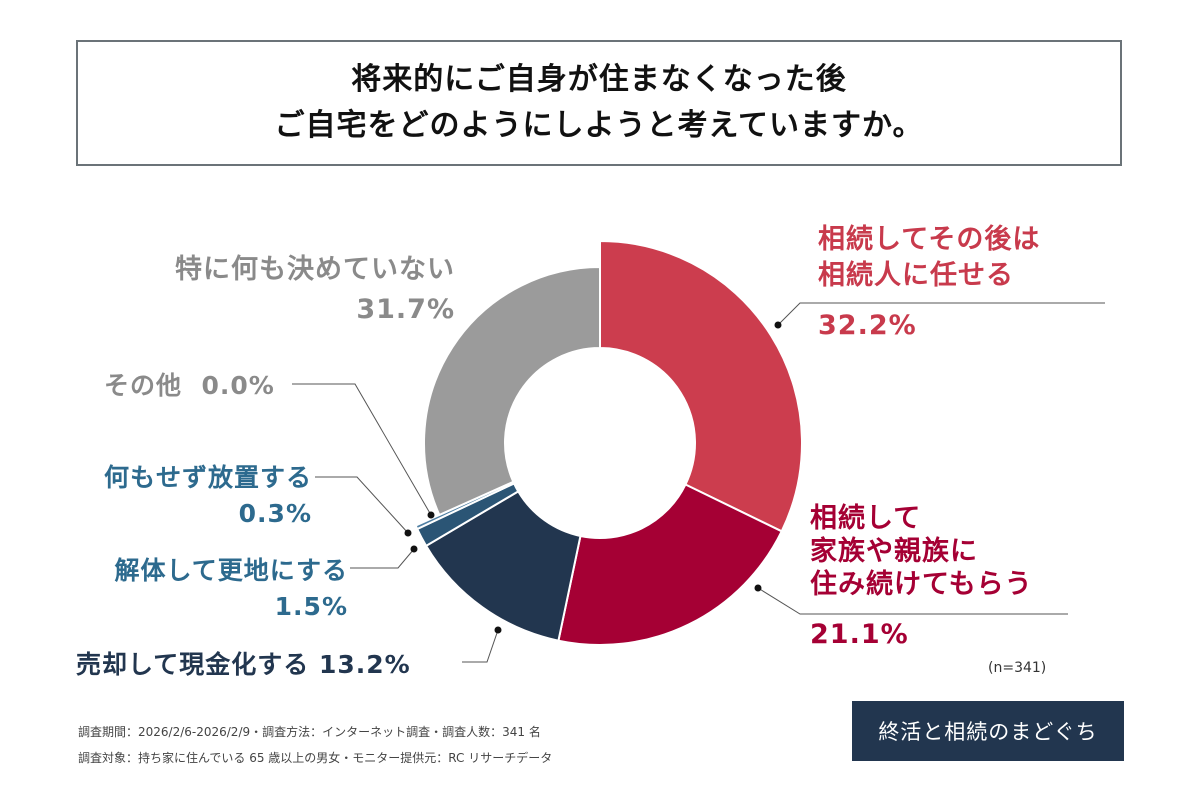 This screenshot has height=800, width=1200. I want to click on label-text: 売却して現金化する, so click(193, 664).